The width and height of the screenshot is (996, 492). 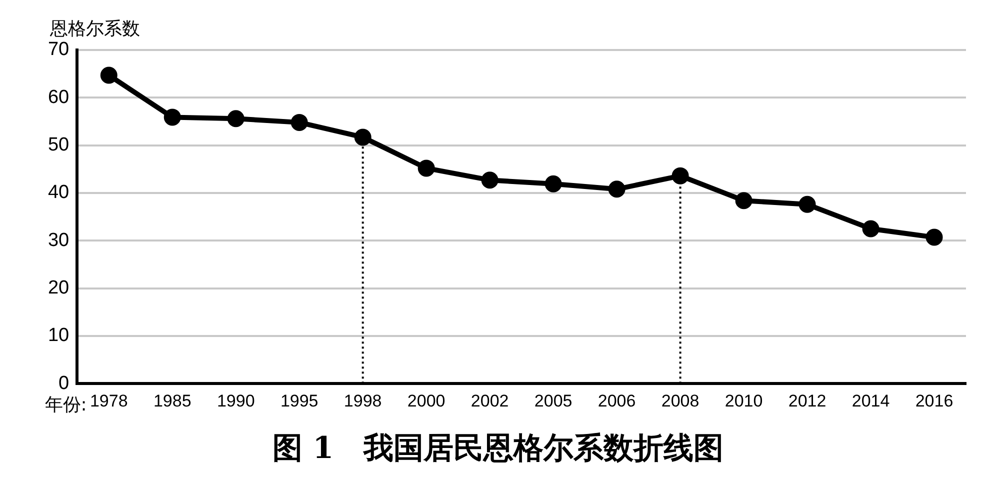 I want to click on x-axis-title: 年份:, so click(x=65, y=405).